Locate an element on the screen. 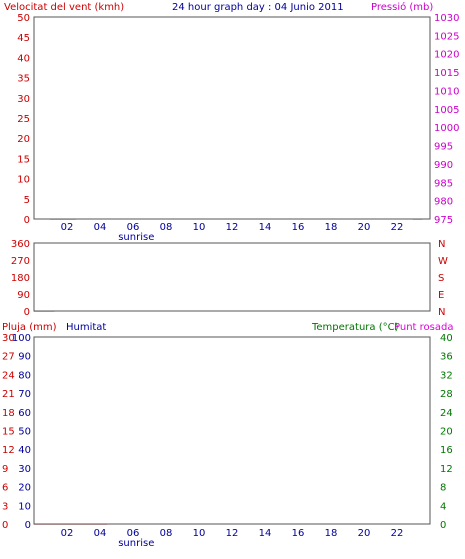 The image size is (465, 559). compass-label: E is located at coordinates (441, 295).